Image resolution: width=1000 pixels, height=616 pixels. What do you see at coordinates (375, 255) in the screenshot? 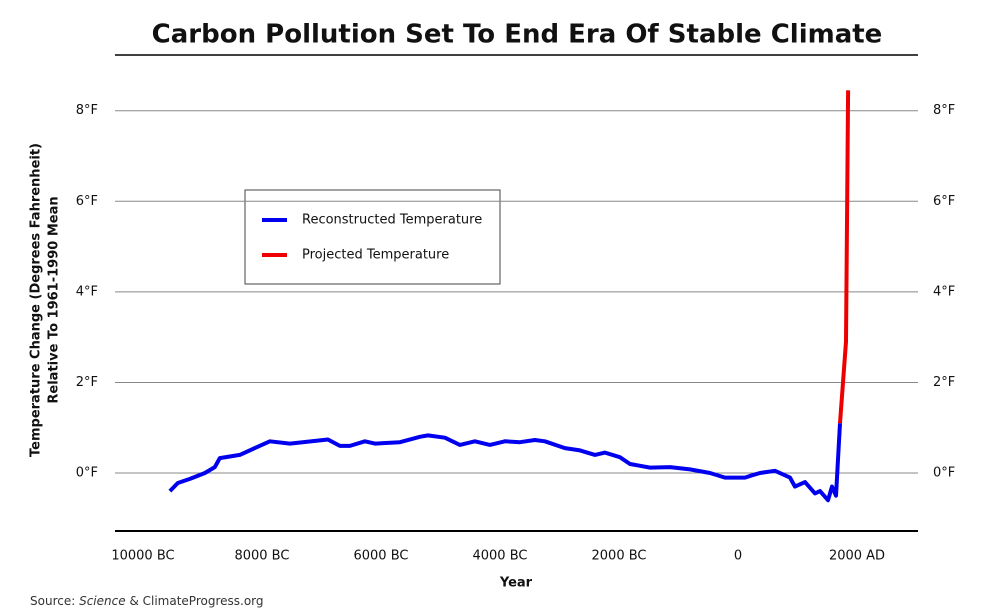
I see `legend-label: Projected Temperature` at bounding box center [375, 255].